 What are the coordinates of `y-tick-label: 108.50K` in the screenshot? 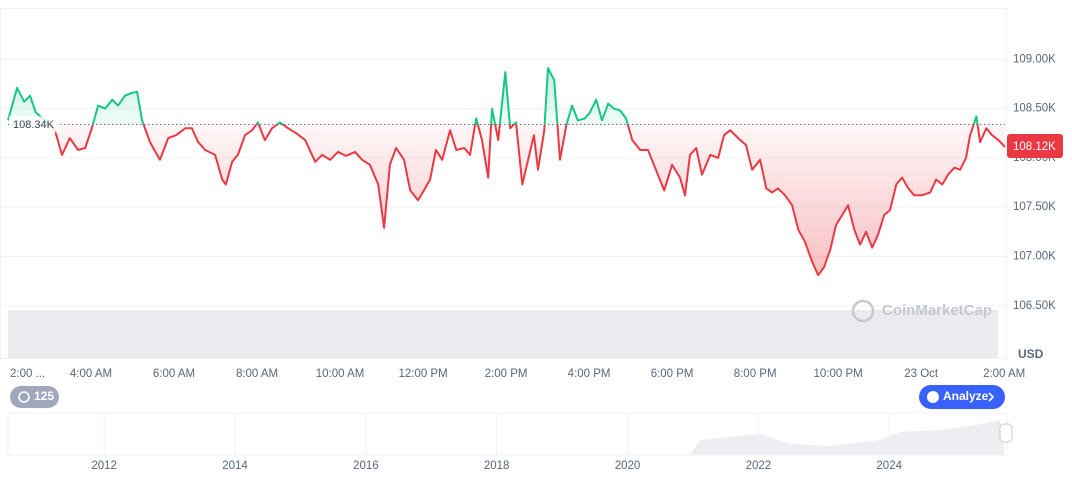 It's located at (1034, 109).